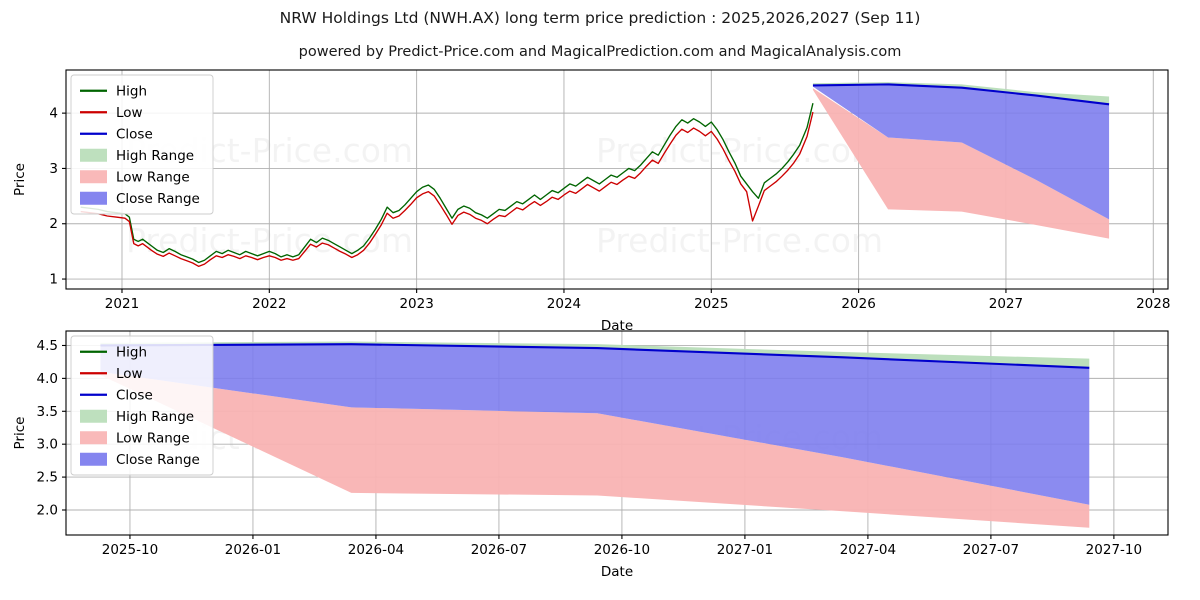  What do you see at coordinates (416, 304) in the screenshot?
I see `x-tick-label: 2023` at bounding box center [416, 304].